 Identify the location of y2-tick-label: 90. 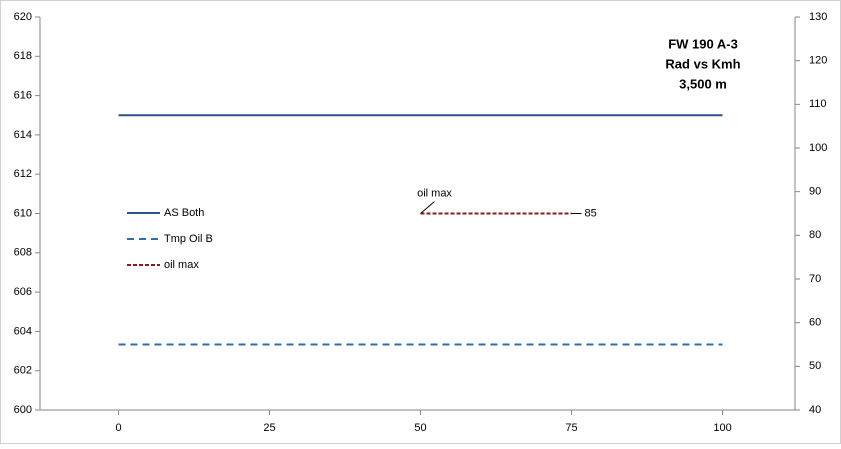
(815, 192).